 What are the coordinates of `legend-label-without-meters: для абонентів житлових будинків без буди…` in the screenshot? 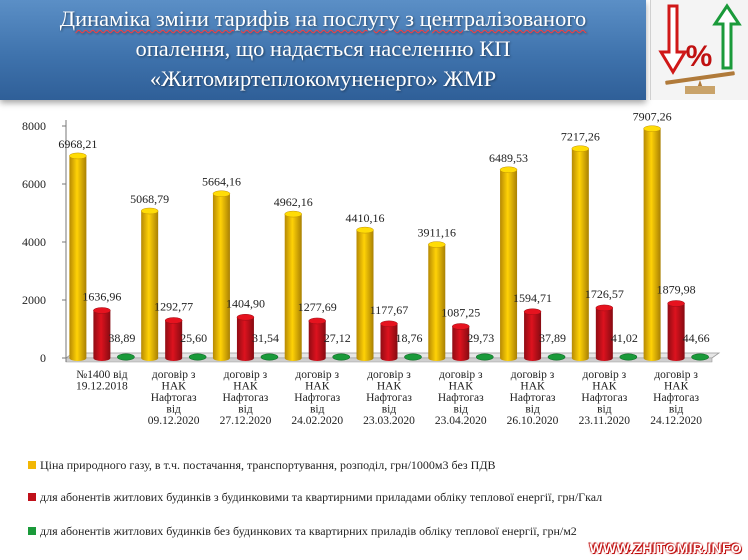 It's located at (308, 531).